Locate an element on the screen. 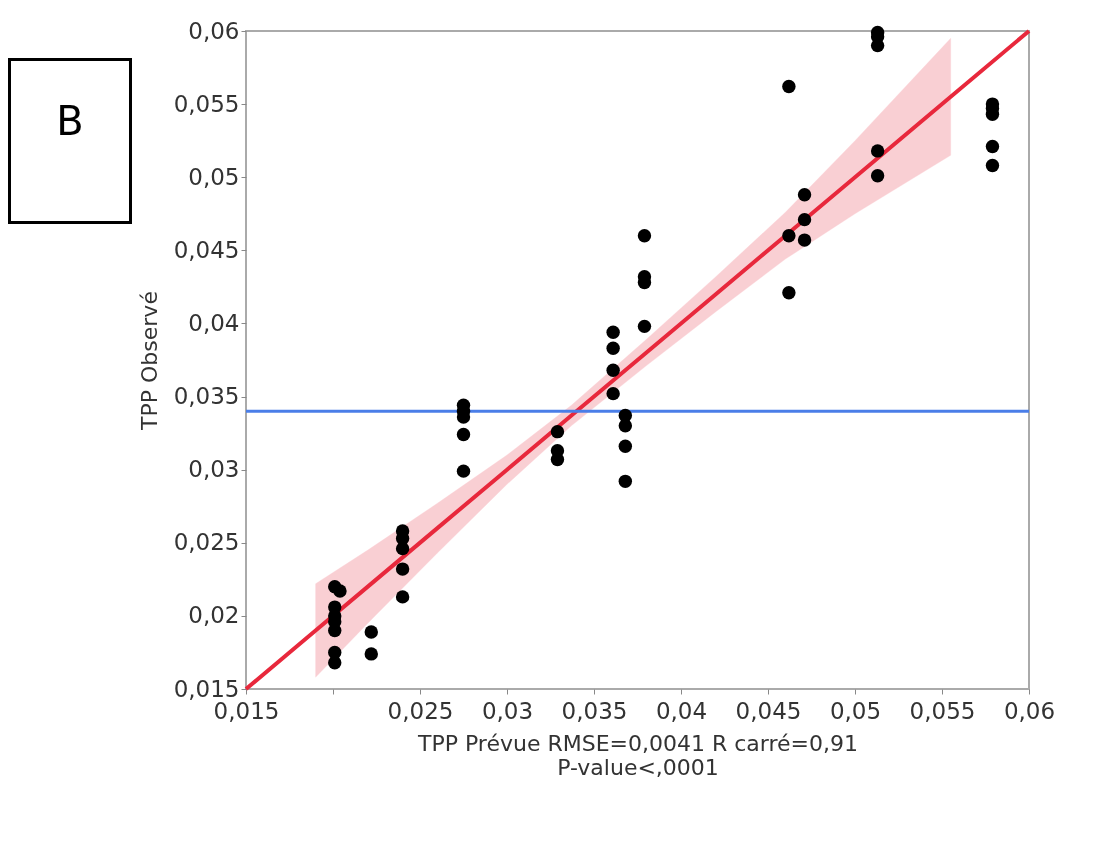 This screenshot has height=857, width=1107. x-tick-label: 0,035 is located at coordinates (594, 710).